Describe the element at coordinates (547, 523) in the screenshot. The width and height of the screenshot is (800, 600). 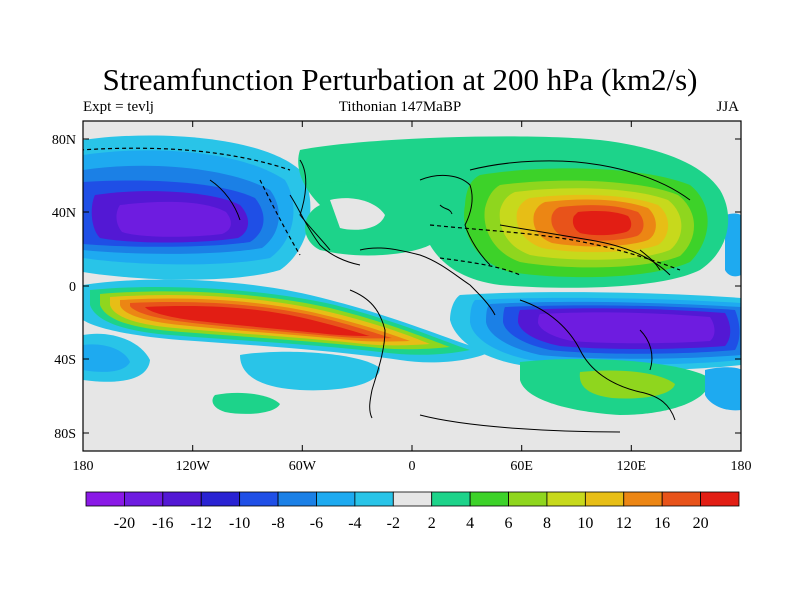
I see `colorbar-label: 8` at that location.